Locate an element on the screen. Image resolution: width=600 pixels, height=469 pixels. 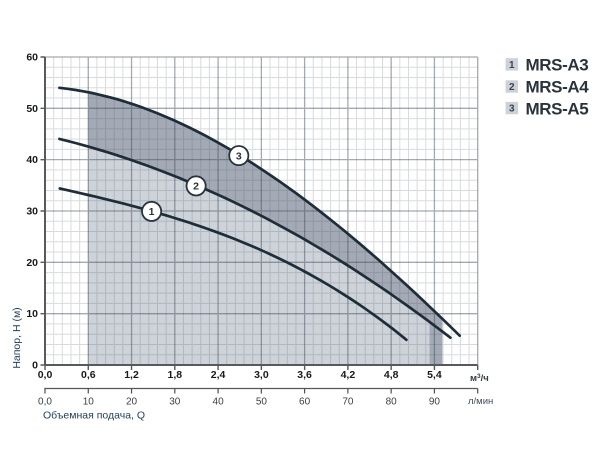
svg-text: MRS-A5 is located at coordinates (557, 108).